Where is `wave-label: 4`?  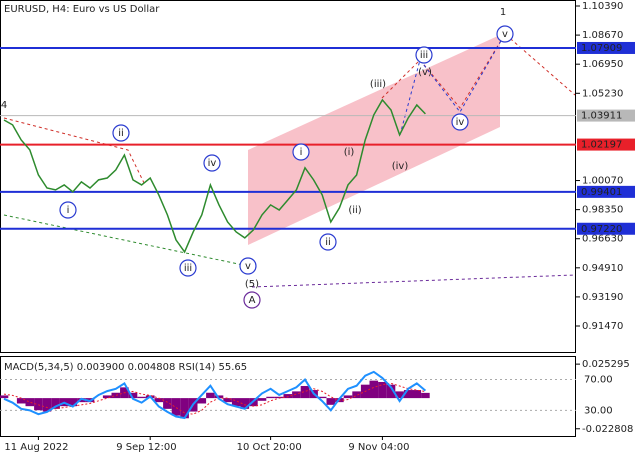 wave-label: 4 is located at coordinates (4, 105).